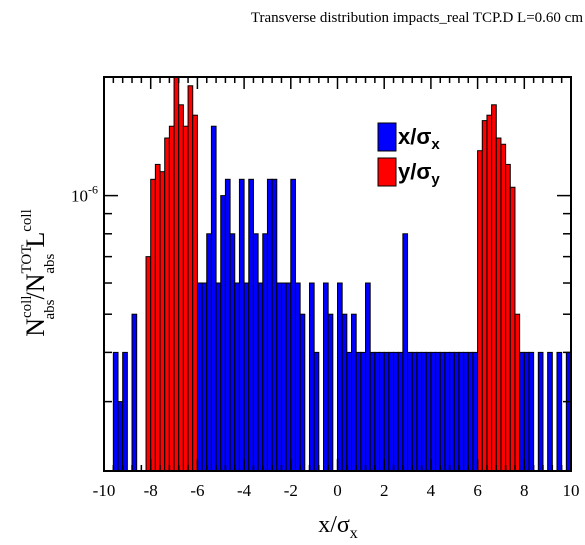 The height and width of the screenshot is (545, 585). I want to click on x-tick-label: 4, so click(431, 490).